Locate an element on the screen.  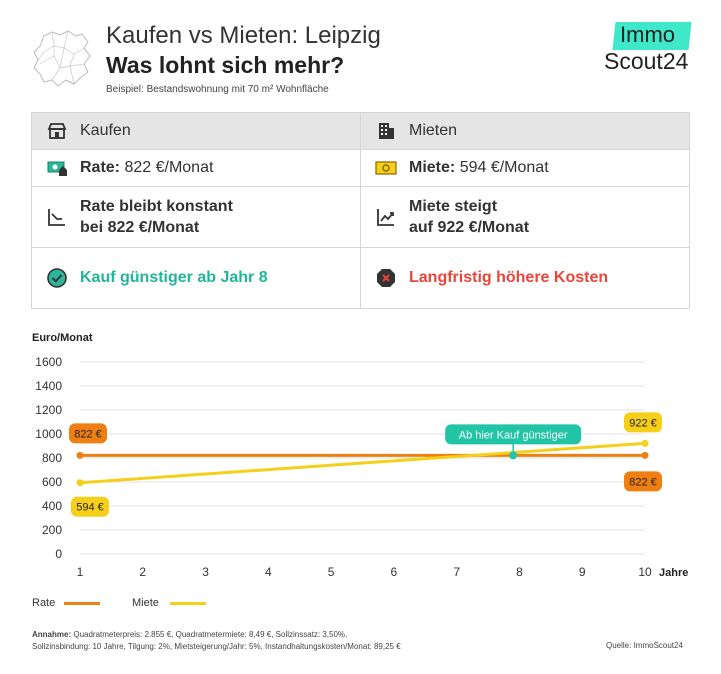
rent-end-label-text: 922 € is located at coordinates (643, 423).